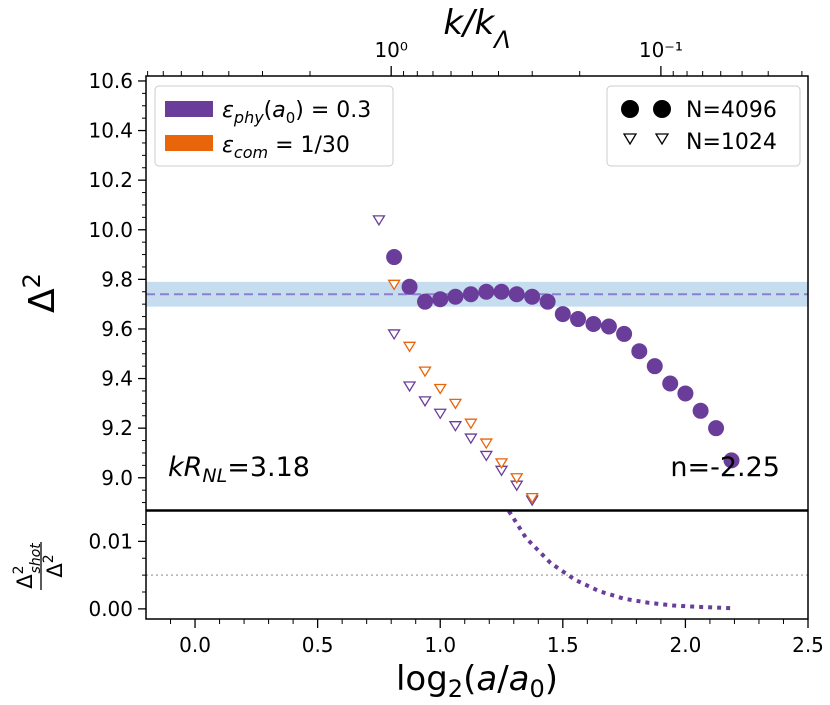  What do you see at coordinates (477, 565) in the screenshot?
I see `lower-plot-frame` at bounding box center [477, 565].